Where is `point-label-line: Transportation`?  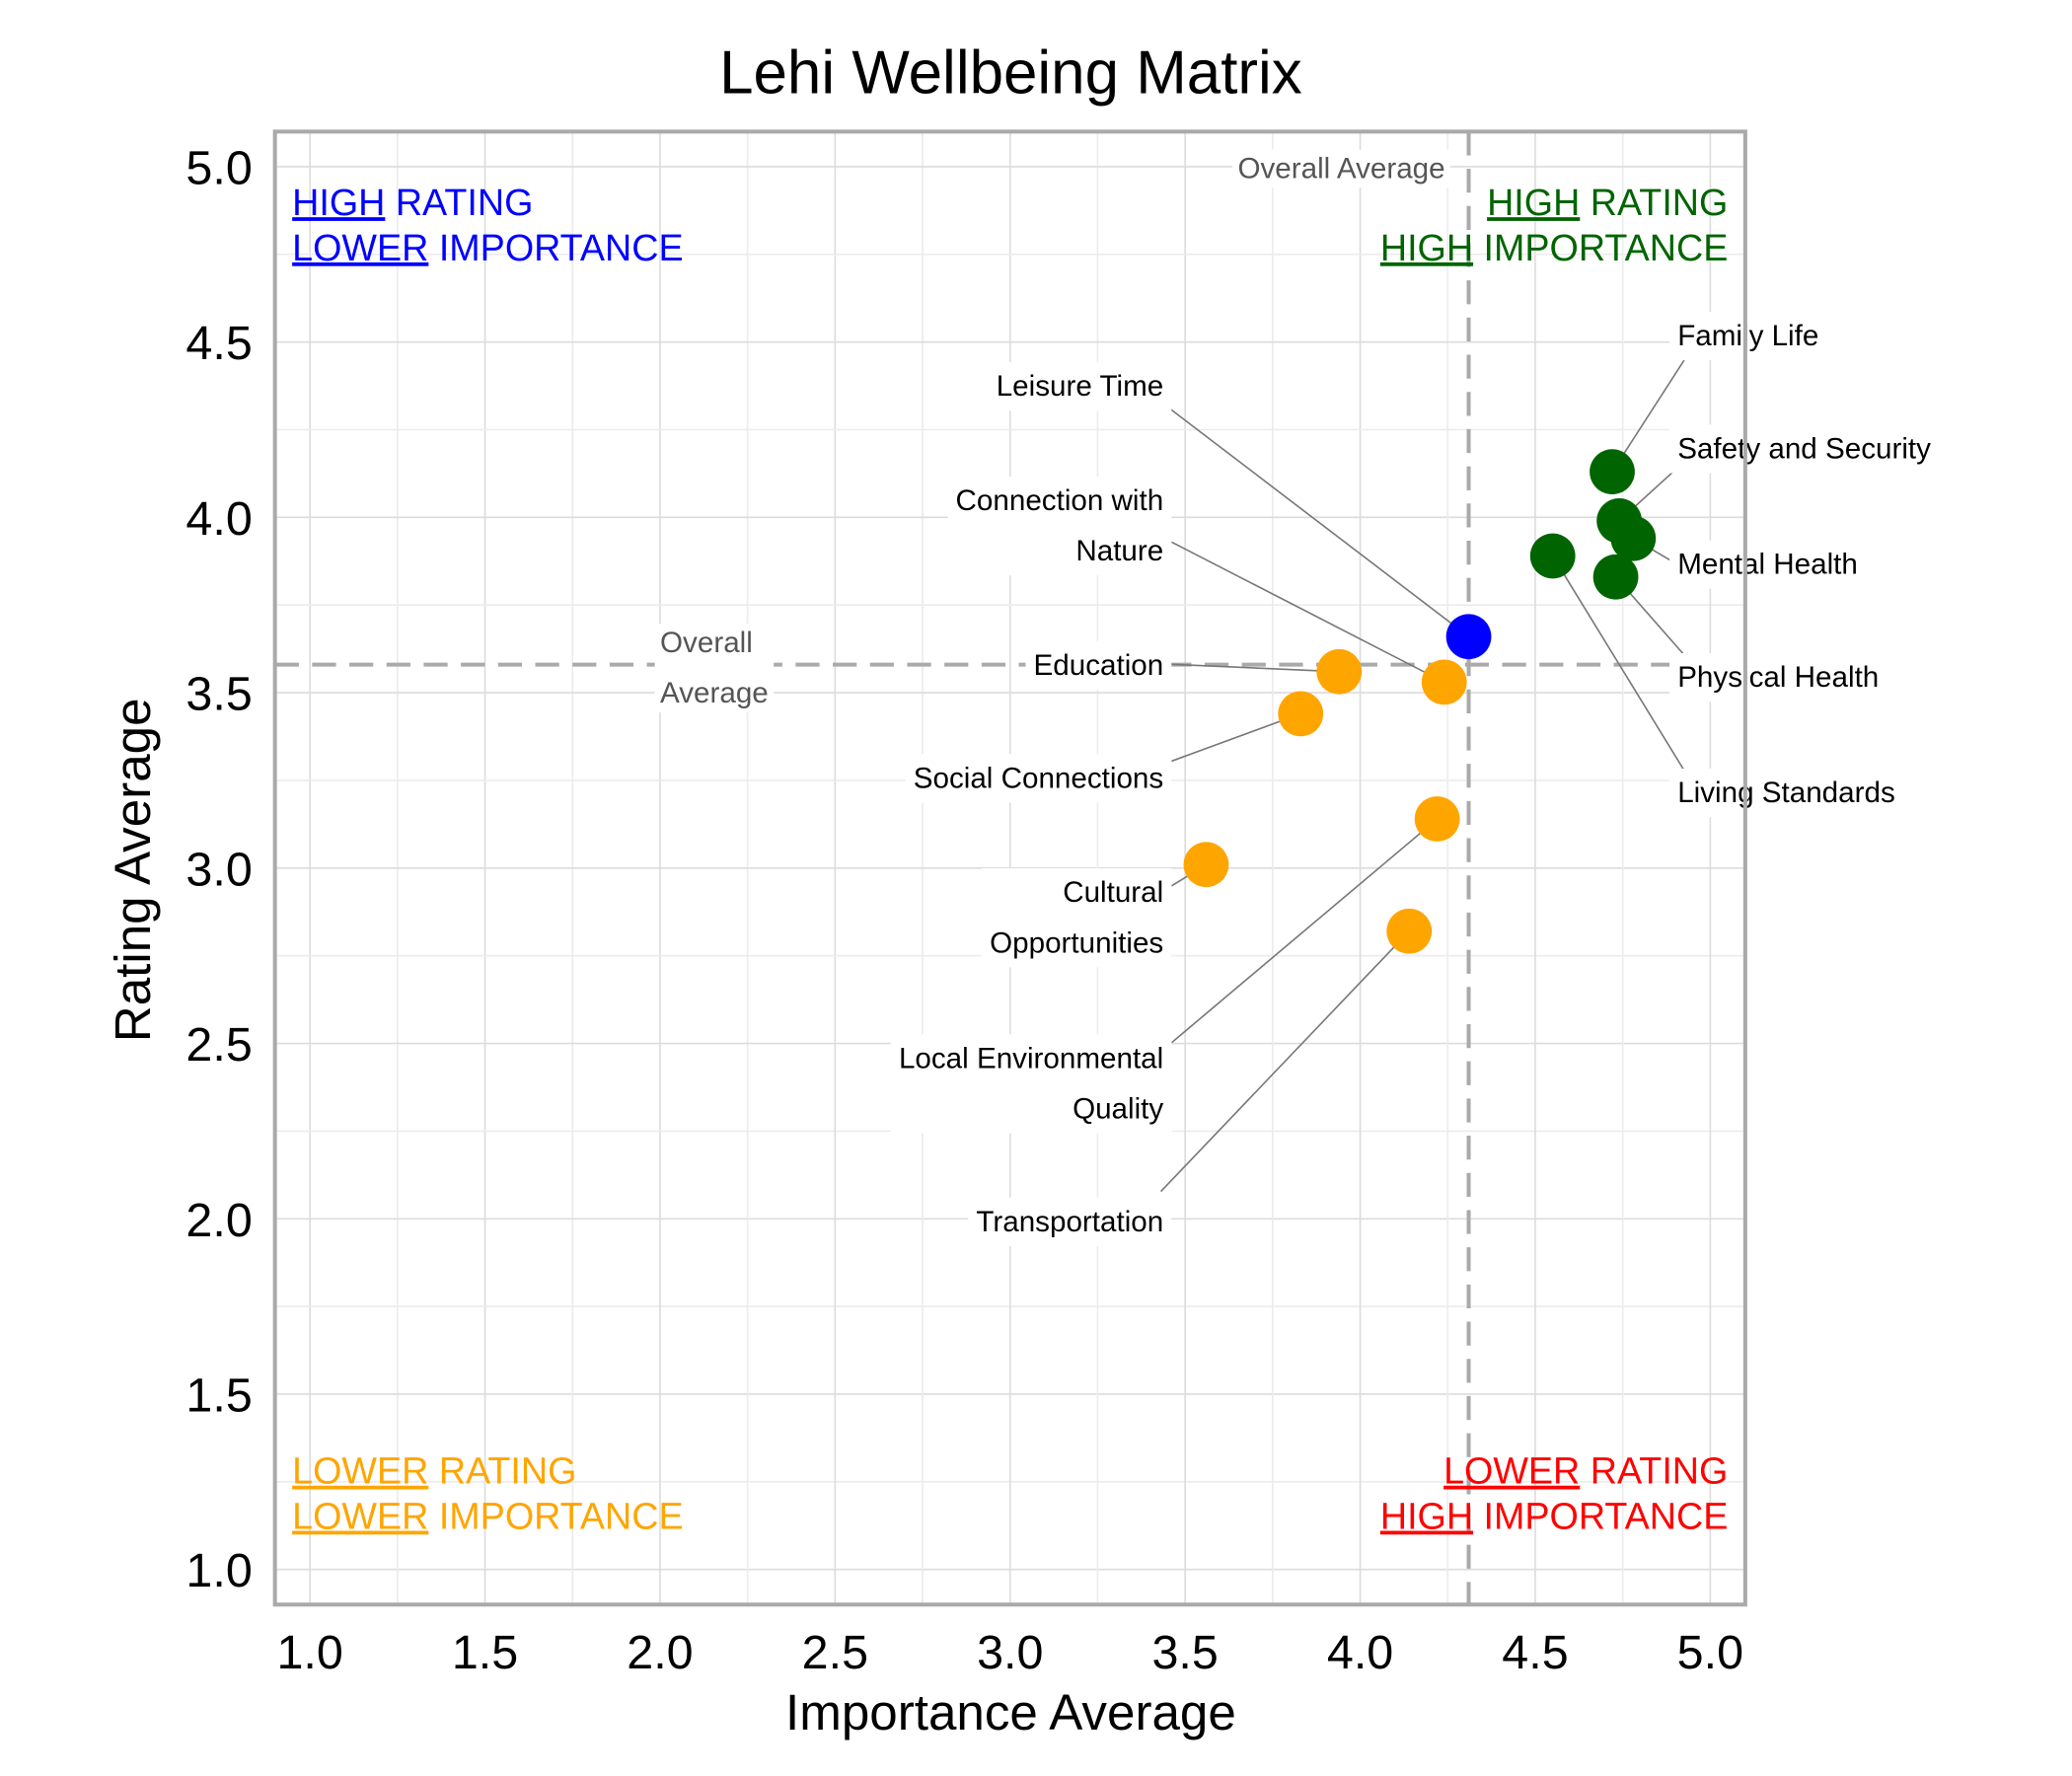 point-label-line: Transportation is located at coordinates (1069, 1222).